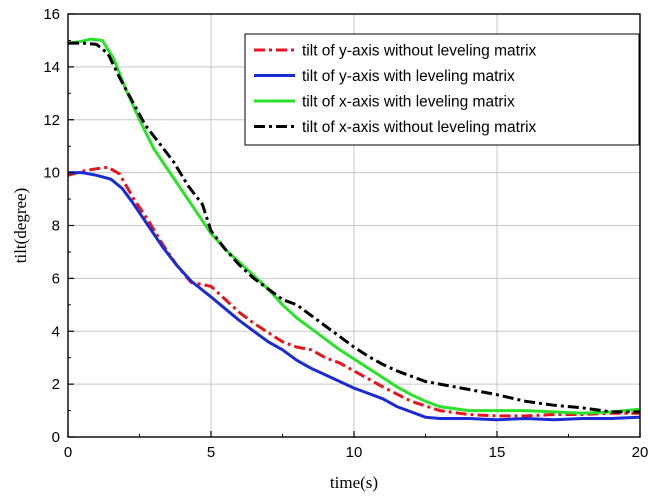 This screenshot has width=648, height=497. Describe the element at coordinates (51, 67) in the screenshot. I see `y-tick-label: 14` at that location.